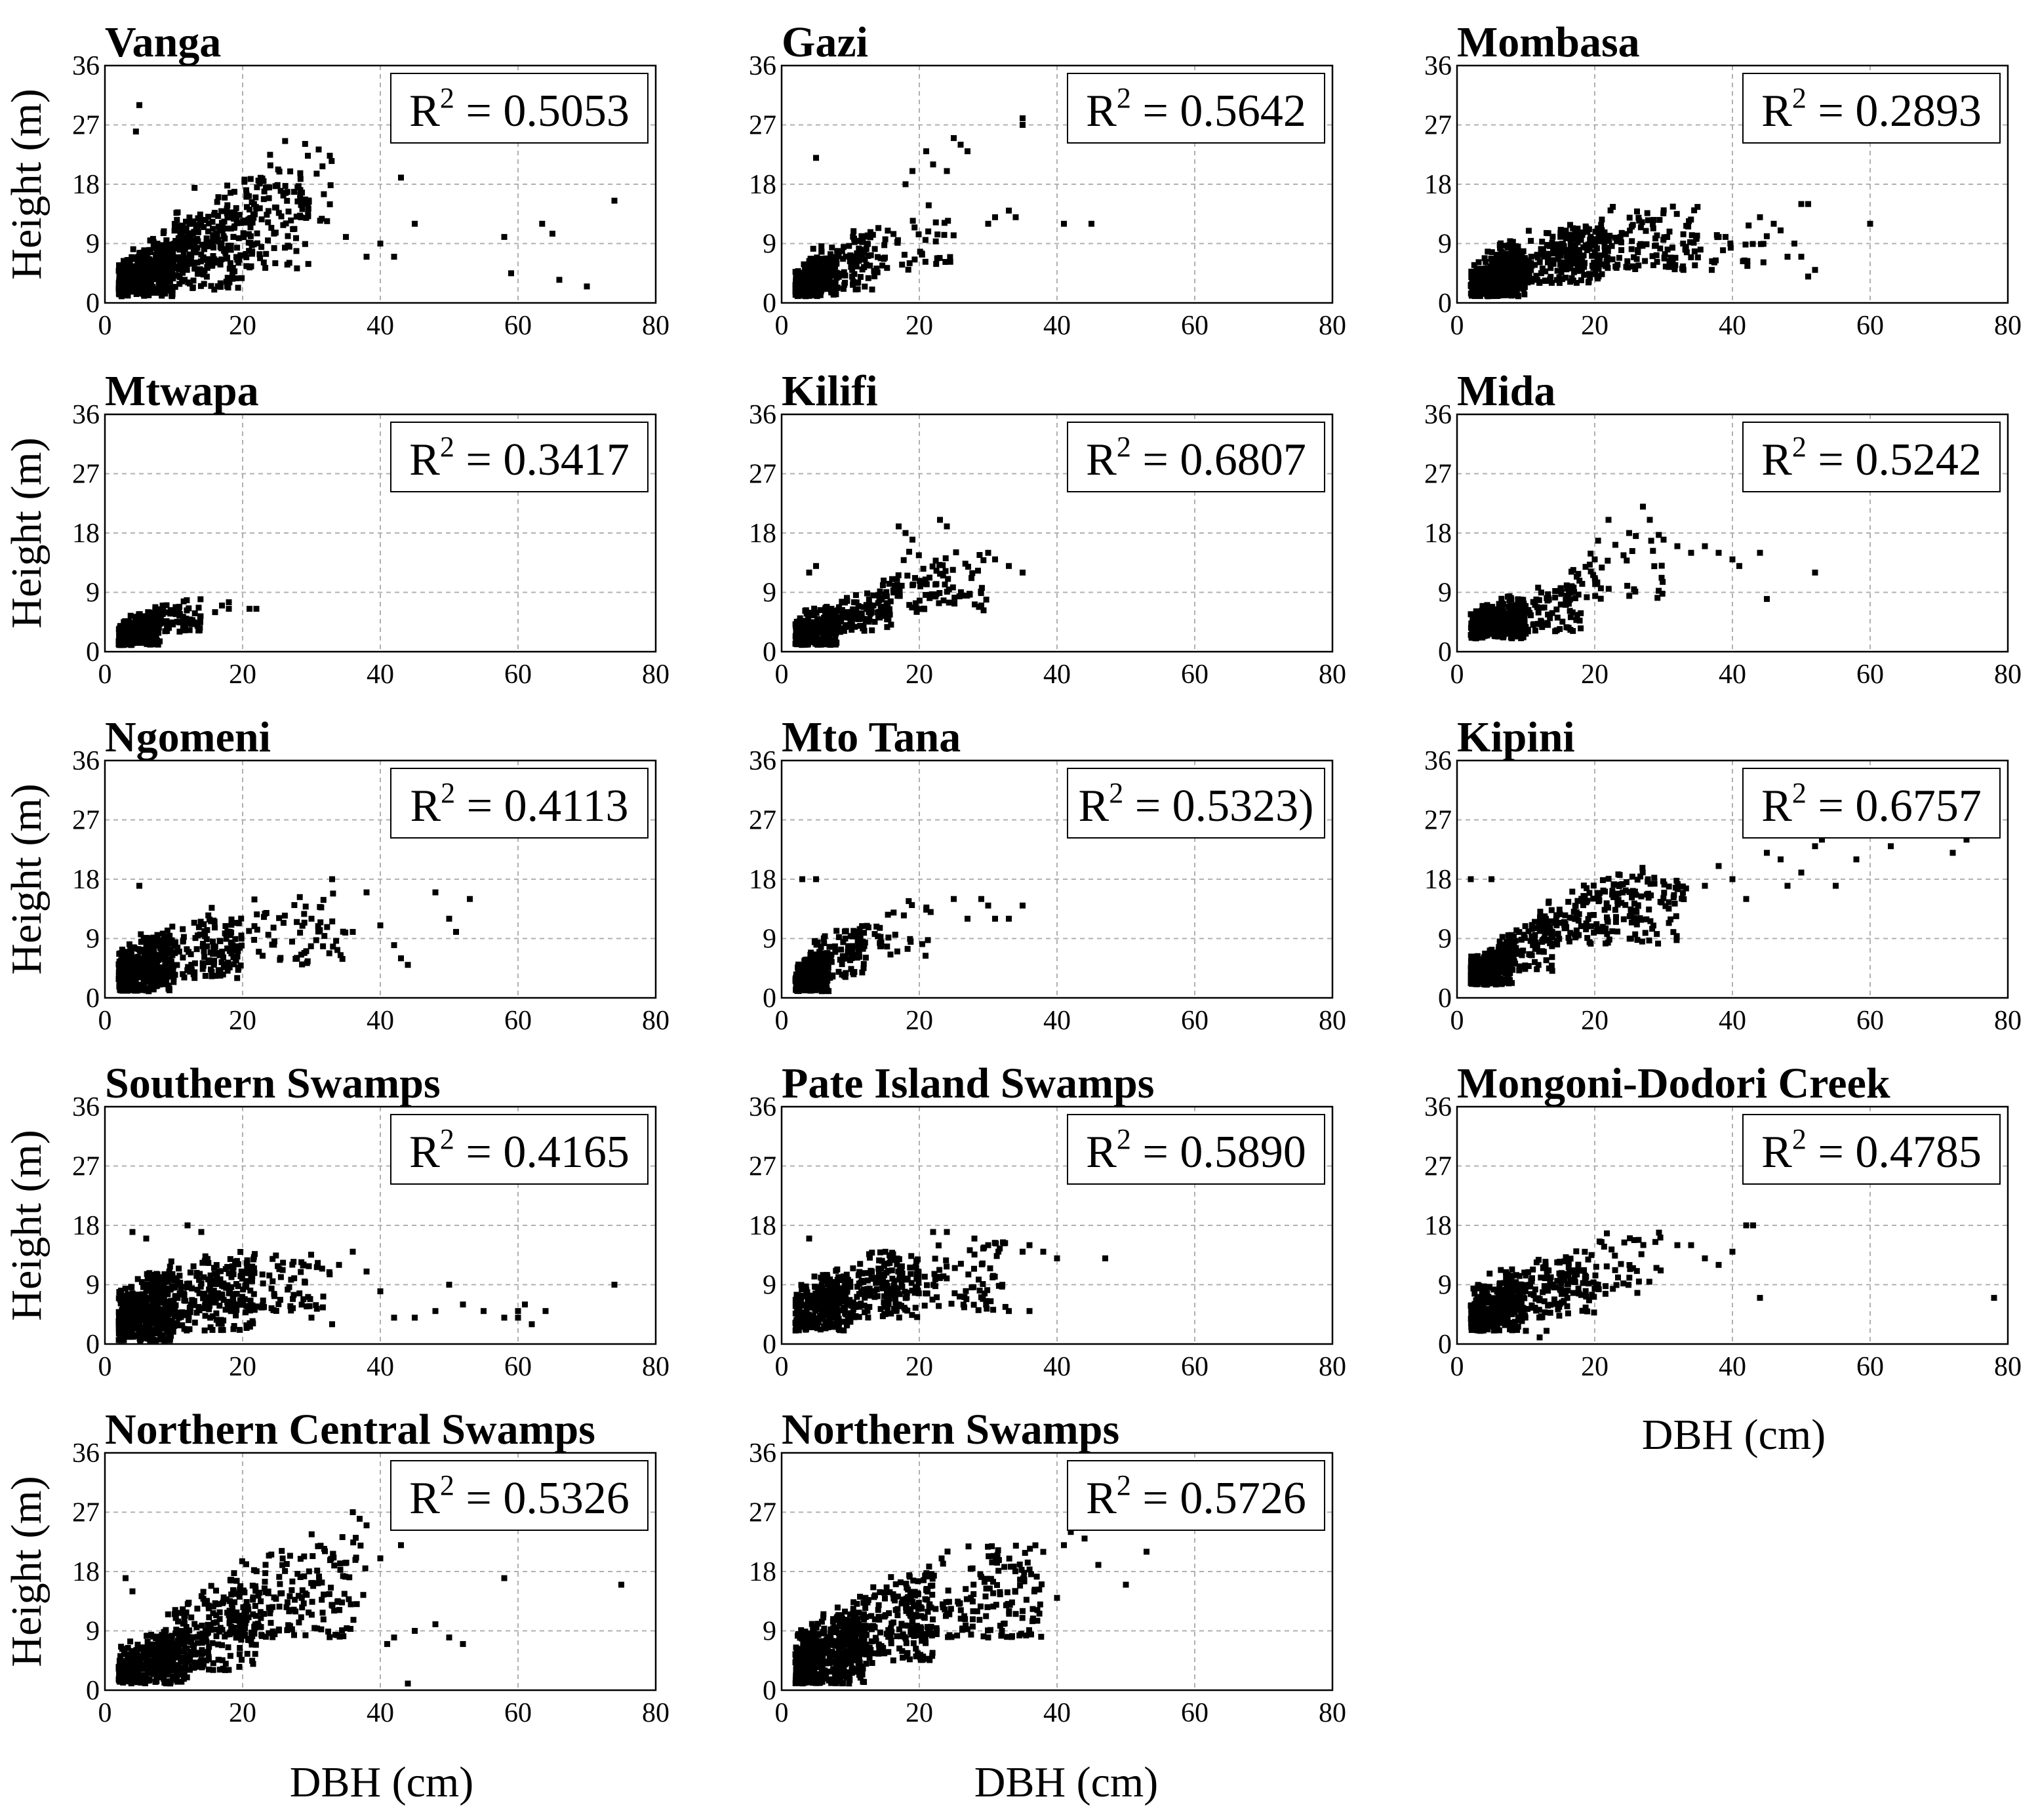  Describe the element at coordinates (1196, 803) in the screenshot. I see `r2-box` at that location.